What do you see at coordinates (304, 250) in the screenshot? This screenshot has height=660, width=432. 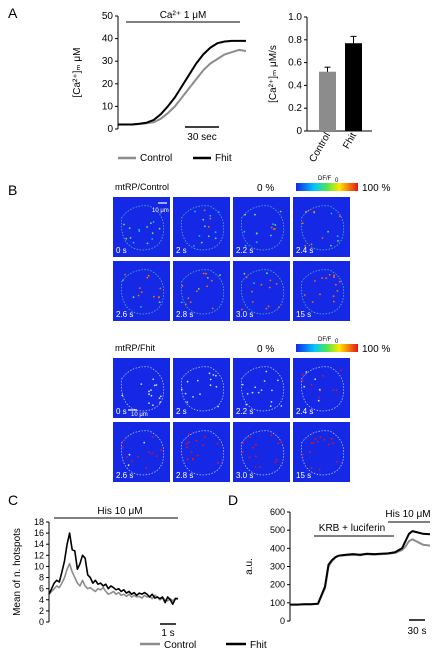 I see `time-label: 2.4 s` at bounding box center [304, 250].